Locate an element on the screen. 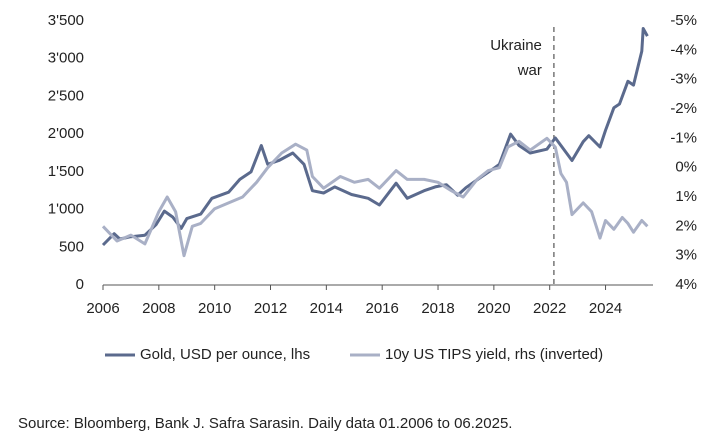 The width and height of the screenshot is (720, 446). y-tick-label: 2'000 is located at coordinates (66, 133).